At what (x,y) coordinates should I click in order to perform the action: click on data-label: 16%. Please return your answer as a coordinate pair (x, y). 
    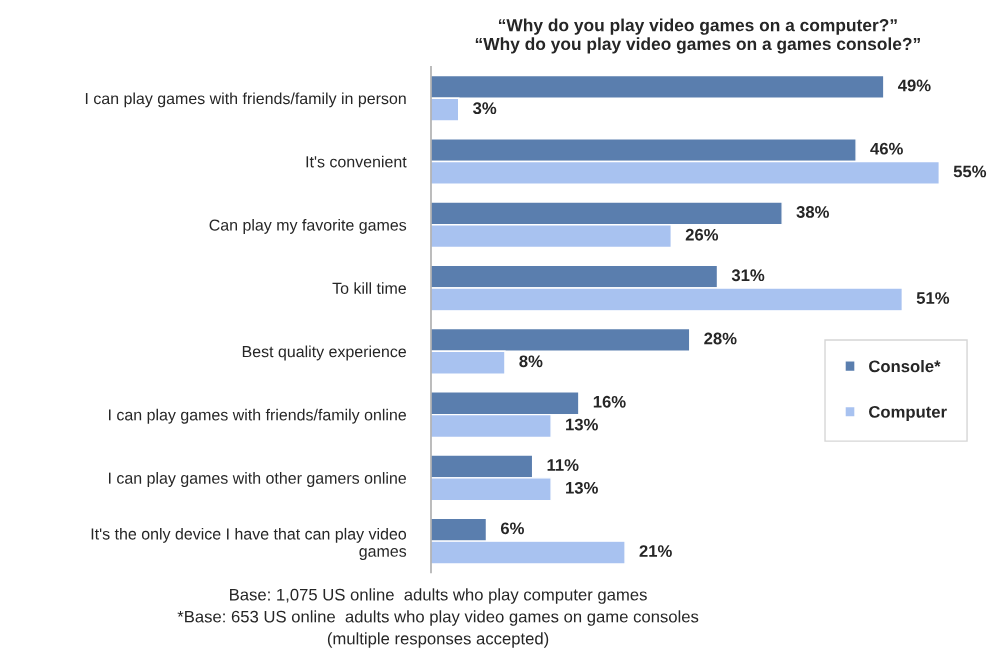
    Looking at the image, I should click on (609, 401).